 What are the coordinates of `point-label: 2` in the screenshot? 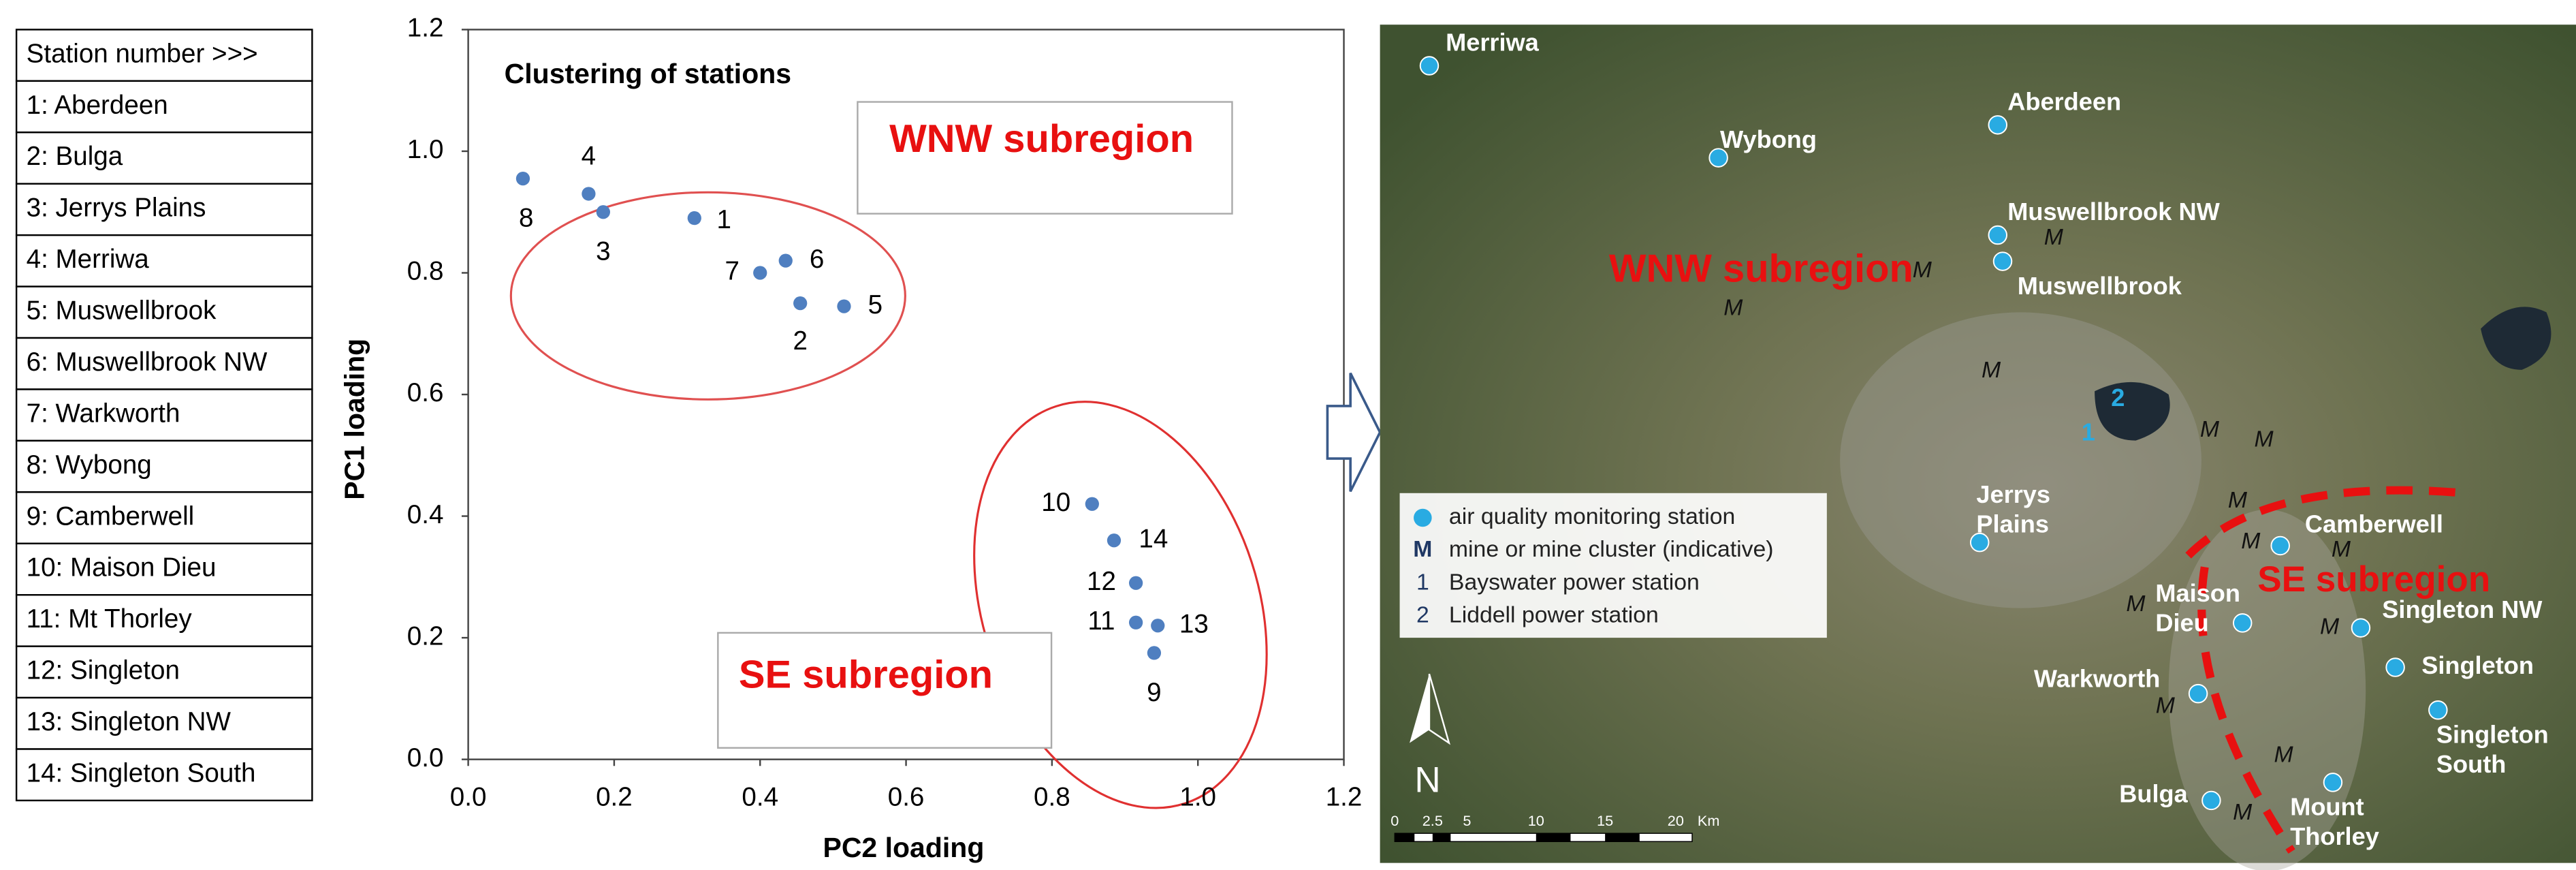 It's located at (800, 341).